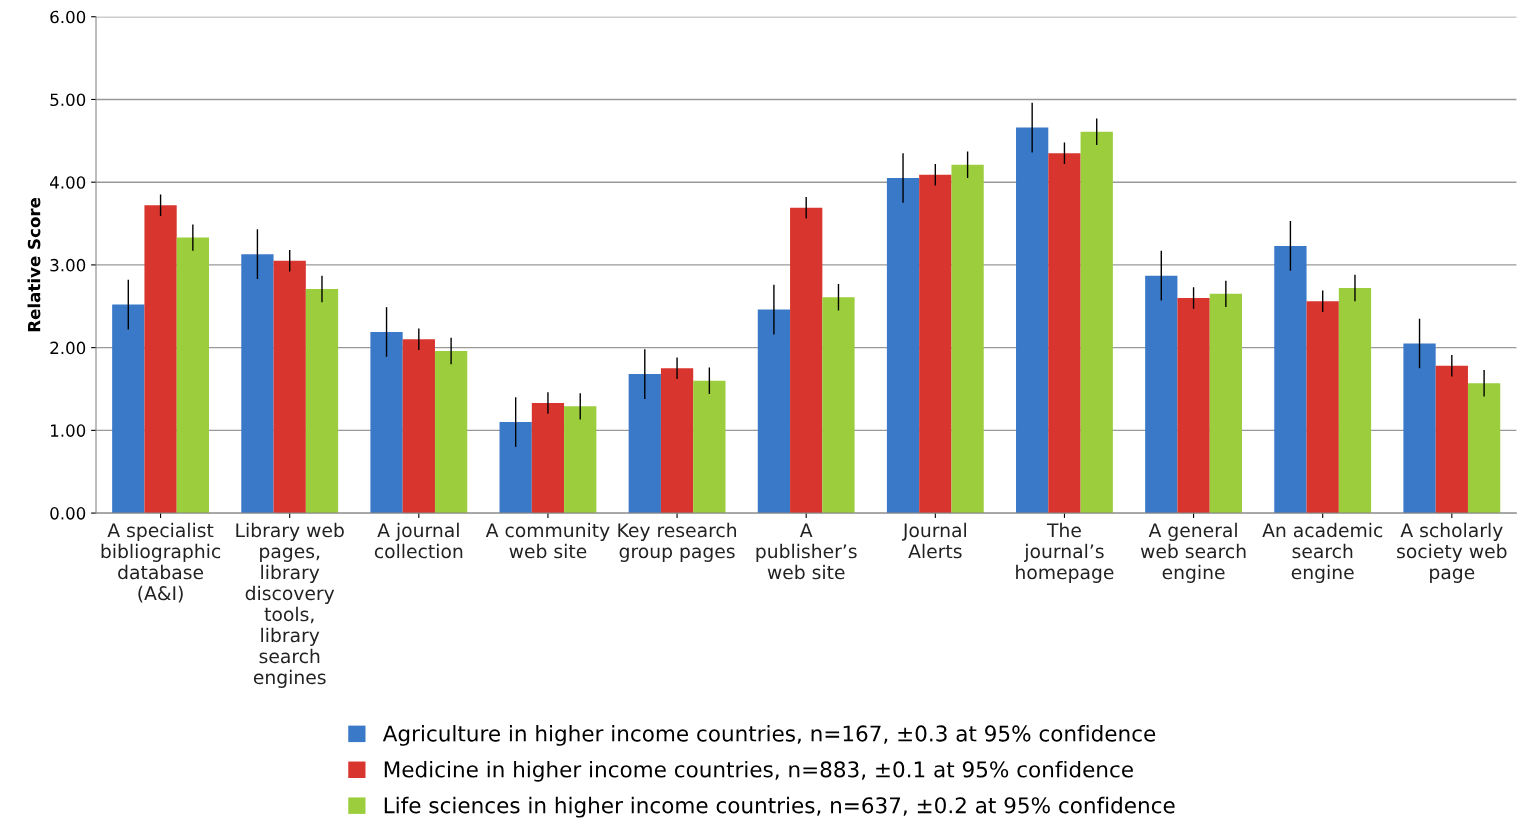 The image size is (1524, 837). I want to click on x-tick-label: A scholarly society web page, so click(1452, 552).